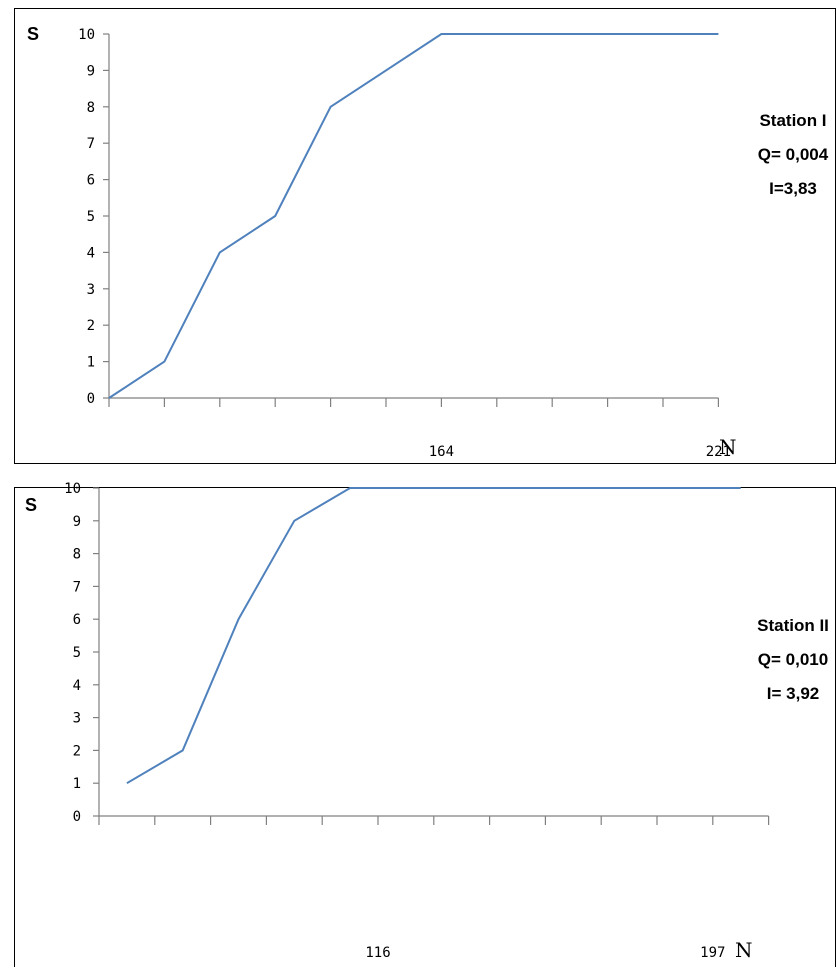  What do you see at coordinates (793, 188) in the screenshot?
I see `station-annotation: I=3,83` at bounding box center [793, 188].